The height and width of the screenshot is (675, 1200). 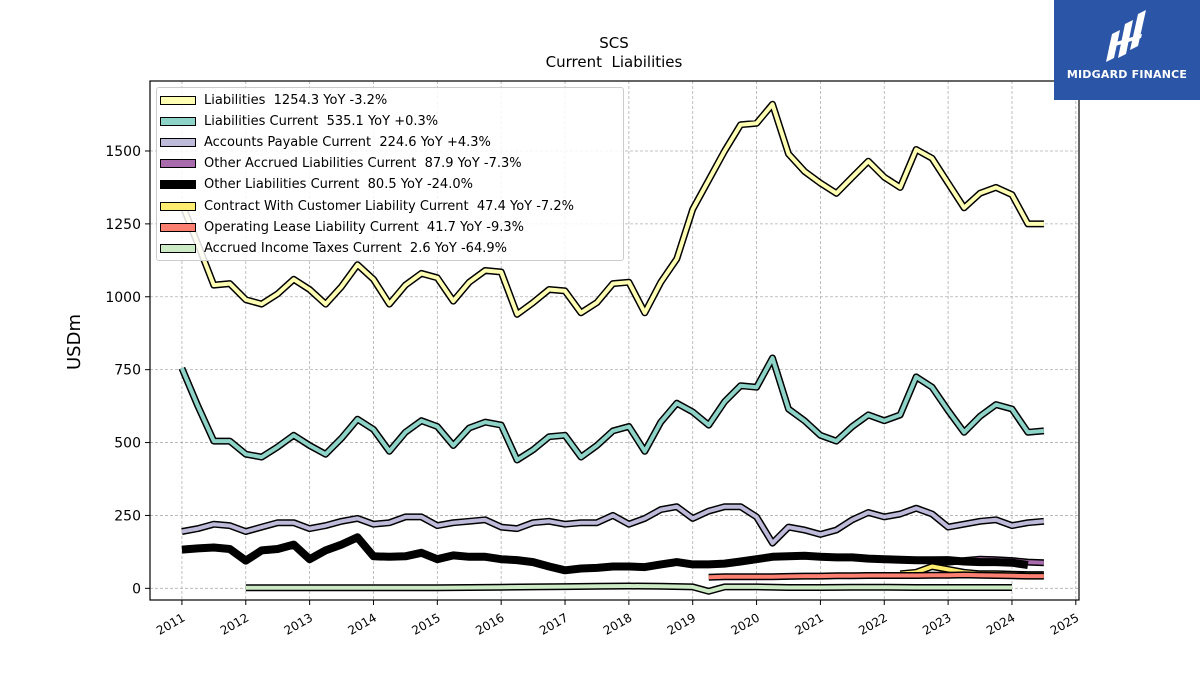 What do you see at coordinates (321, 121) in the screenshot?
I see `legend-label: Liabilities Current 535.1 YoY +0.3%` at bounding box center [321, 121].